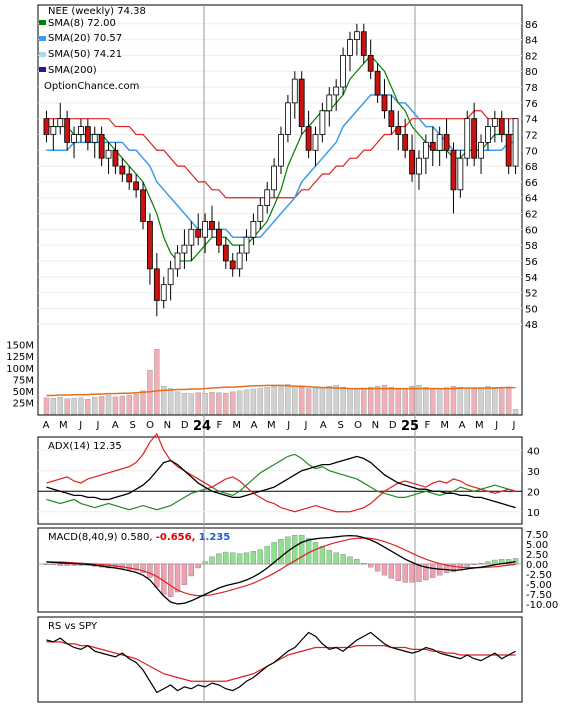 This screenshot has width=566, height=710. I want to click on rs-panel-frame, so click(280, 659).